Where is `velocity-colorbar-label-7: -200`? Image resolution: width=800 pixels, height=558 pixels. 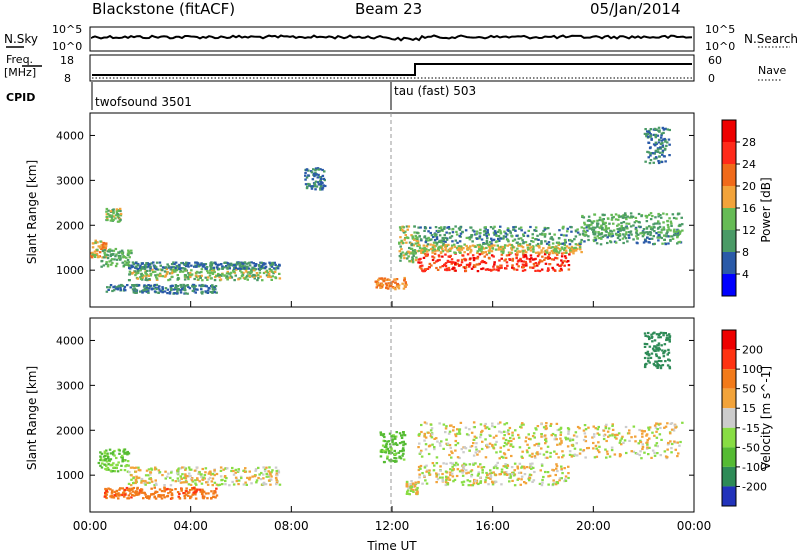 velocity-colorbar-label-7: -200 is located at coordinates (754, 486).